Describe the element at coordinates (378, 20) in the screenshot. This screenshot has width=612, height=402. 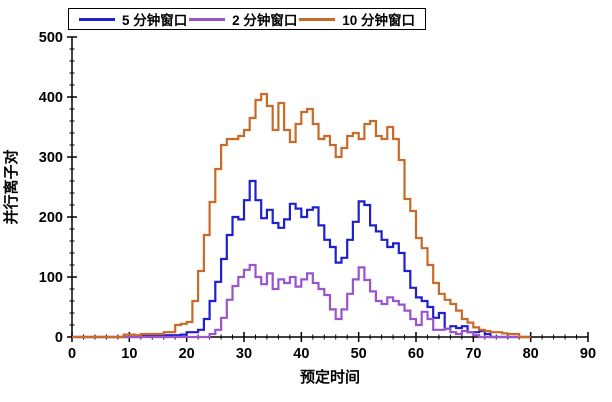
I see `legend-label-10min: 10 分钟窗口` at that location.